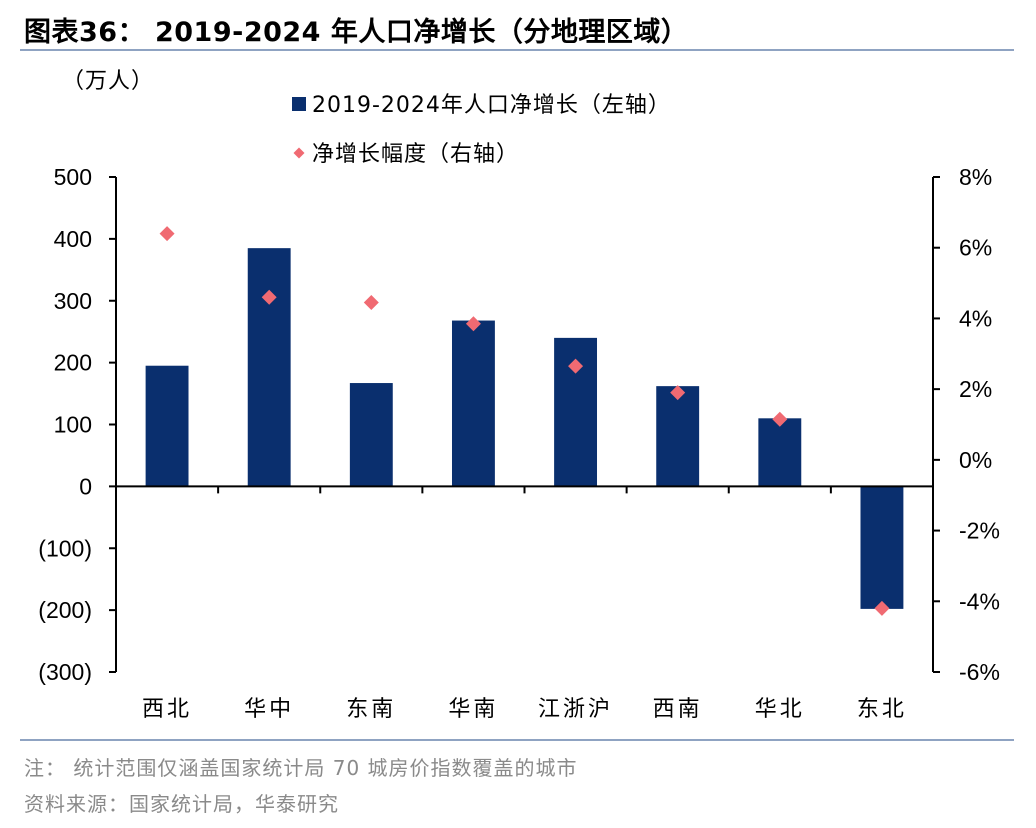 The image size is (1036, 828). Describe the element at coordinates (65, 672) in the screenshot. I see `left-tick-label: (300)` at that location.